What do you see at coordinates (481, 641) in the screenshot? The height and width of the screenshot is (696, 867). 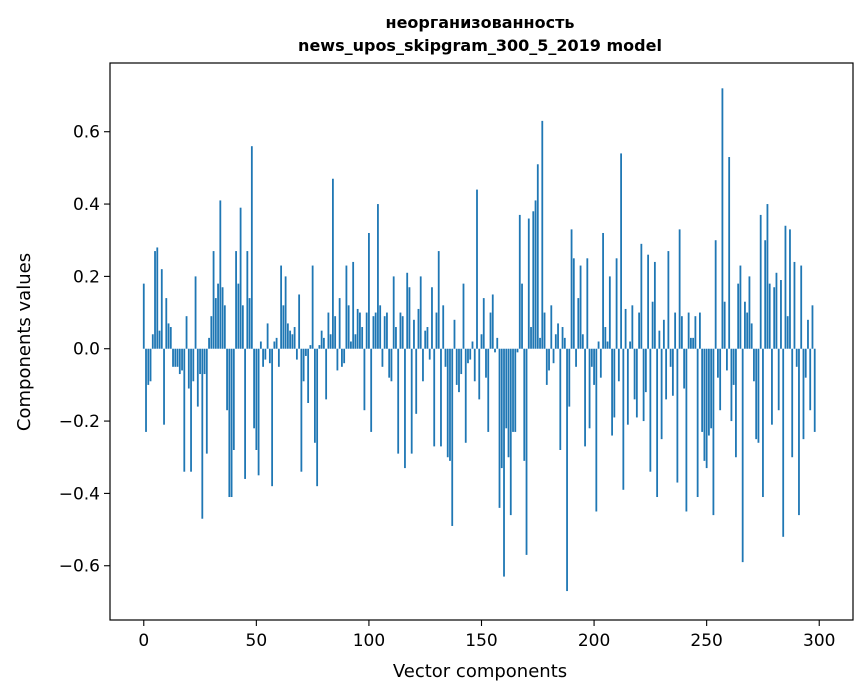 I see `x-tick-label: 150` at bounding box center [481, 641].